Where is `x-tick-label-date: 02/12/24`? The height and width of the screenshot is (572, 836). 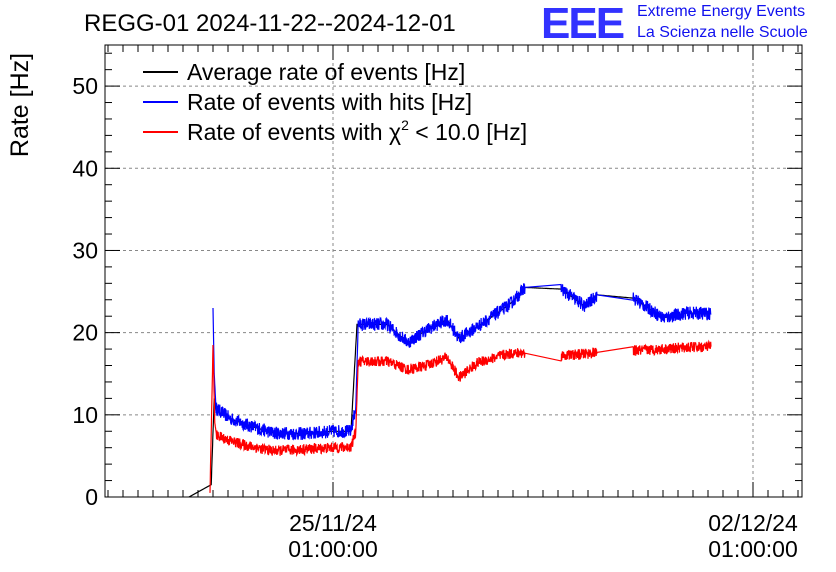
x-tick-label-date: 02/12/24 is located at coordinates (753, 523).